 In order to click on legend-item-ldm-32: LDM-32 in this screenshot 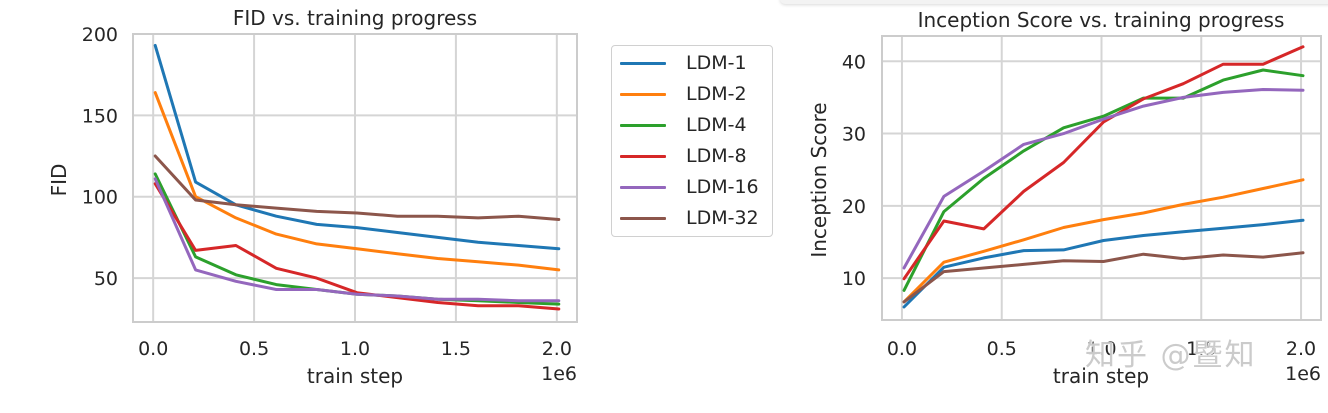, I will do `click(689, 218)`.